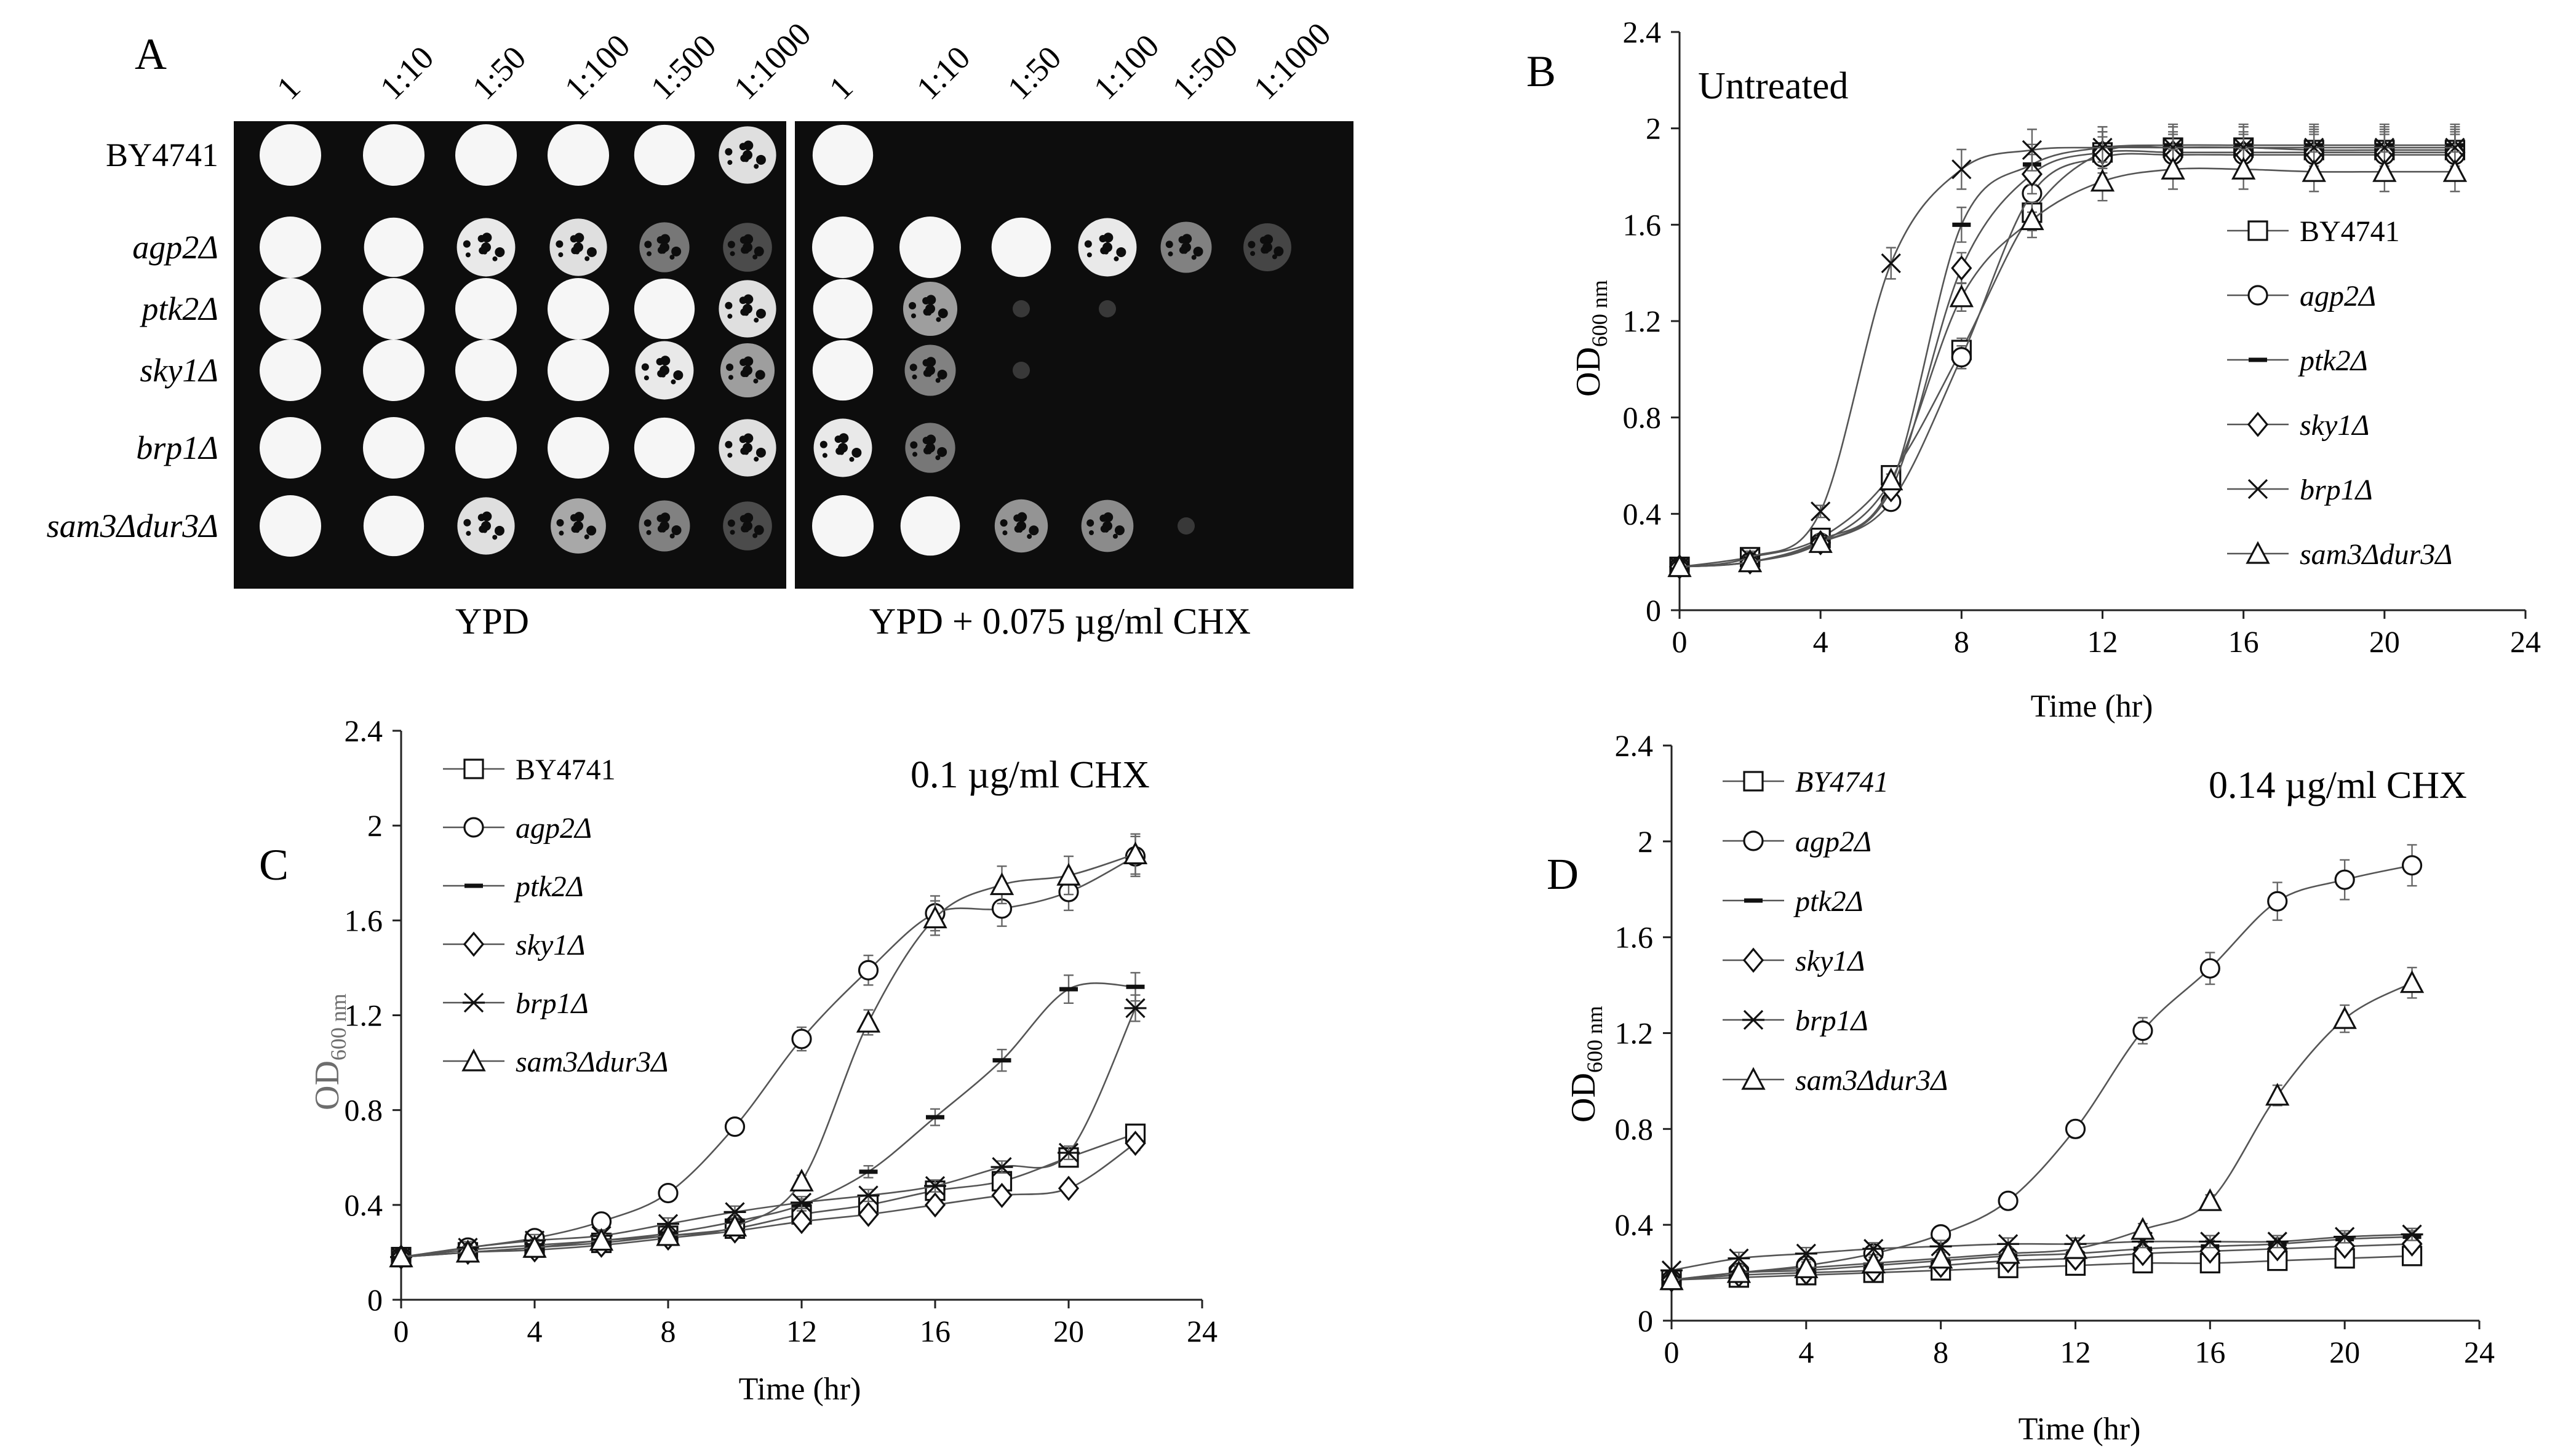 Image resolution: width=2555 pixels, height=1456 pixels. I want to click on y-tick-label: 2.4, so click(1642, 32).